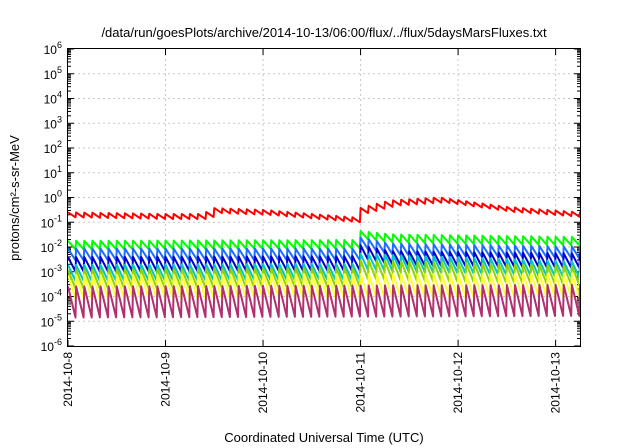 The image size is (640, 448). Describe the element at coordinates (68, 379) in the screenshot. I see `x-tick-label: 2014-10-8` at that location.